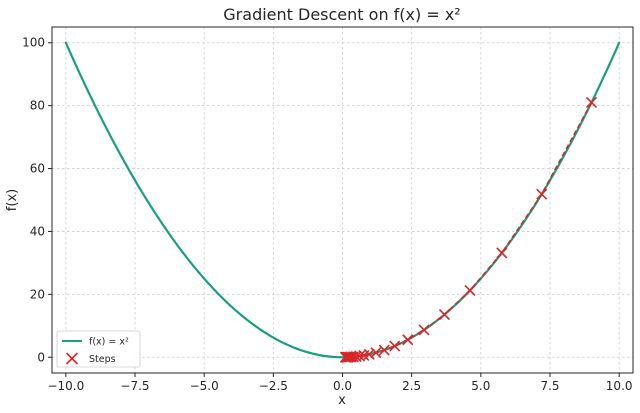 Image resolution: width=640 pixels, height=413 pixels. Describe the element at coordinates (37, 106) in the screenshot. I see `y-tick-label: 80` at that location.